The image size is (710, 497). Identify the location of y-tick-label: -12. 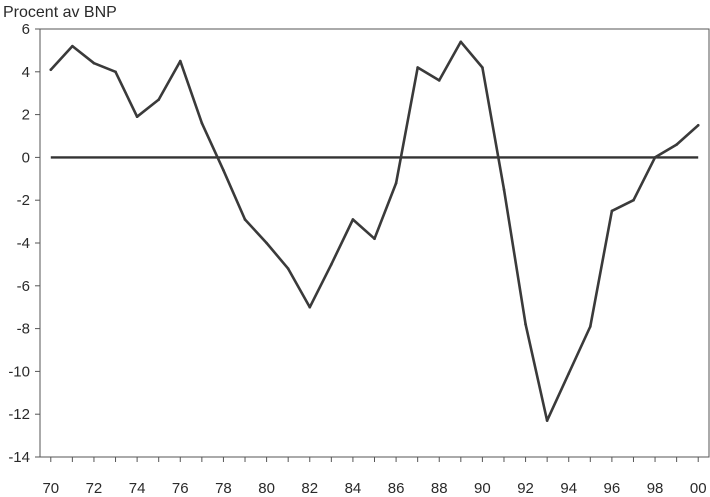
(19, 414).